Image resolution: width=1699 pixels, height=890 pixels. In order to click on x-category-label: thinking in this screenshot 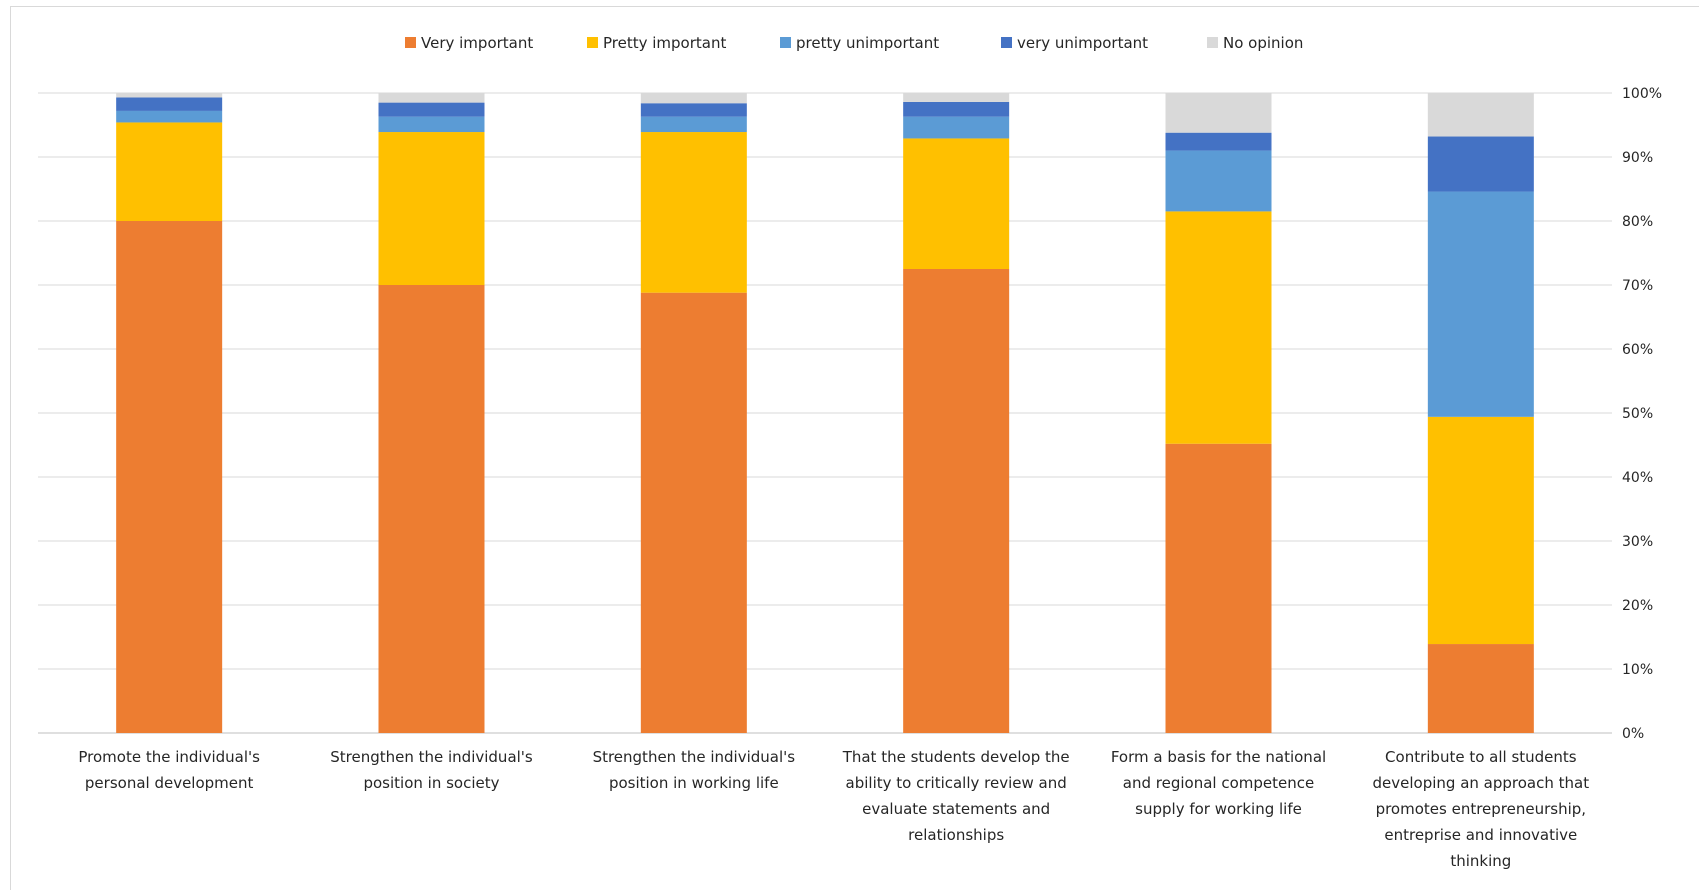, I will do `click(1480, 861)`.